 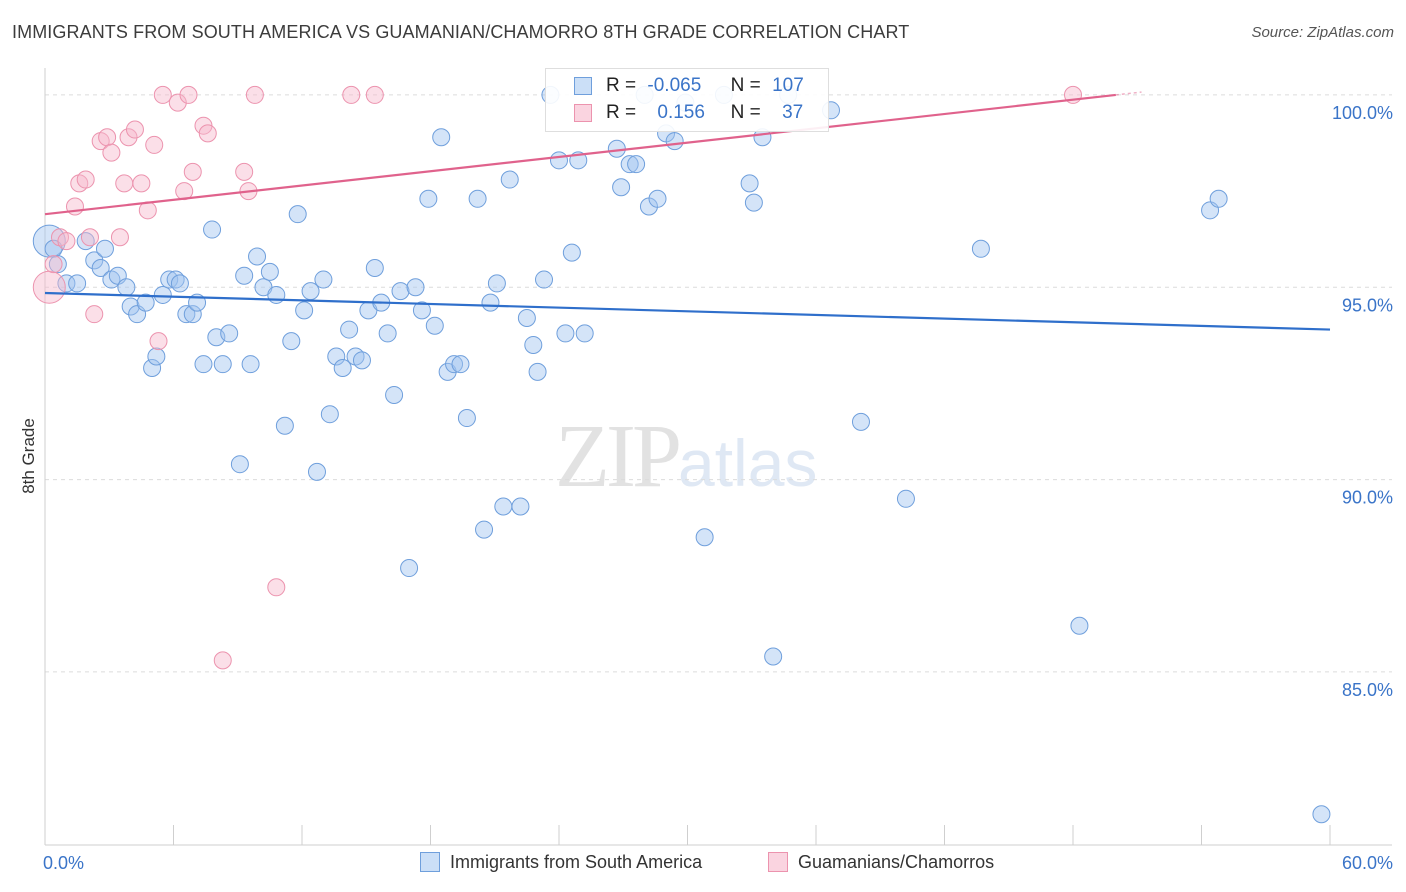 I want to click on legend-n-label: N =, so click(x=745, y=85).